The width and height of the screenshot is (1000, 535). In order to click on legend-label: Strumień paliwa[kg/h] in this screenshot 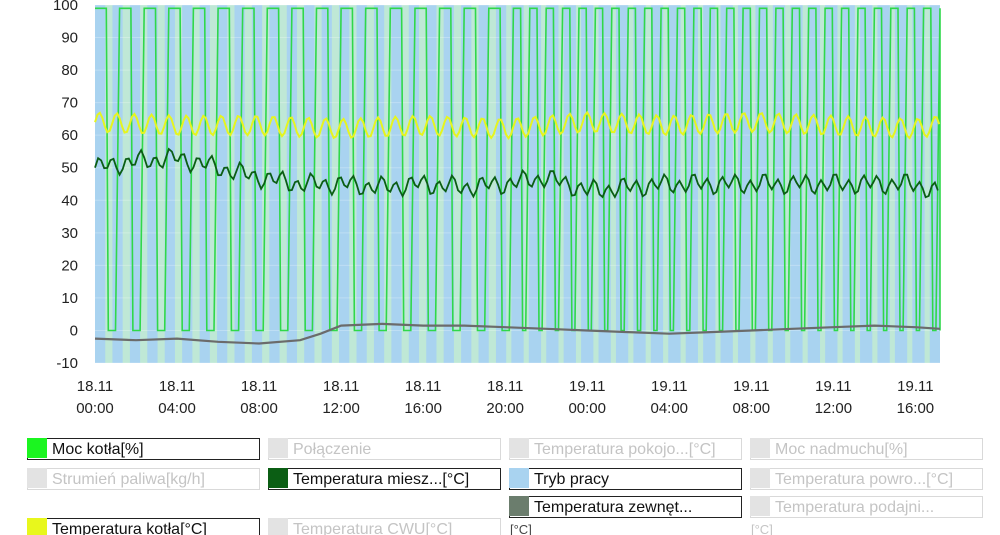, I will do `click(128, 479)`.